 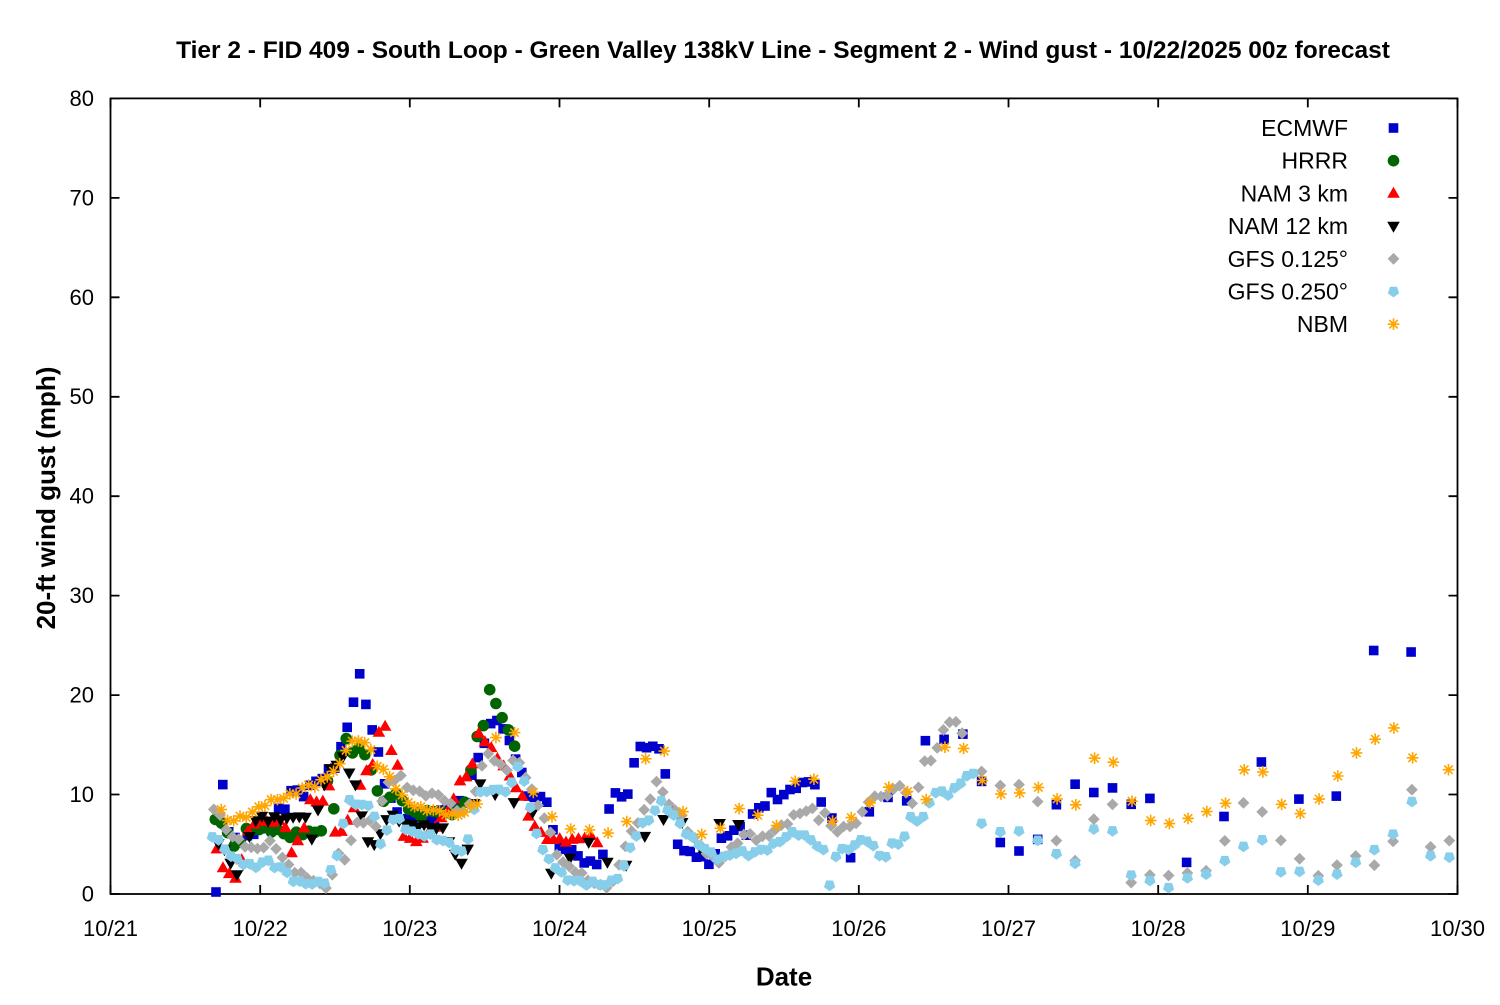 What do you see at coordinates (1307, 928) in the screenshot?
I see `svg-text: 10/29` at bounding box center [1307, 928].